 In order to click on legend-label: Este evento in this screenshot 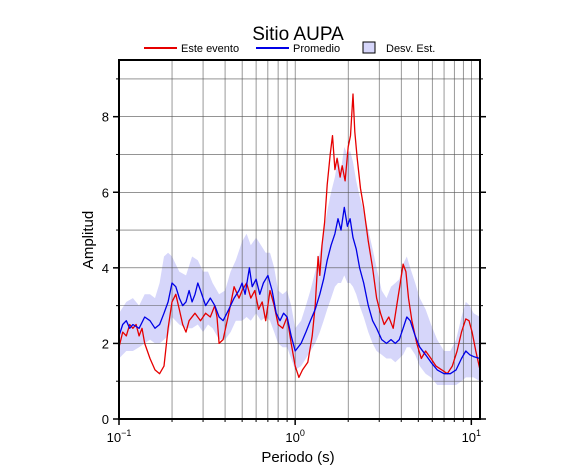, I will do `click(210, 49)`.